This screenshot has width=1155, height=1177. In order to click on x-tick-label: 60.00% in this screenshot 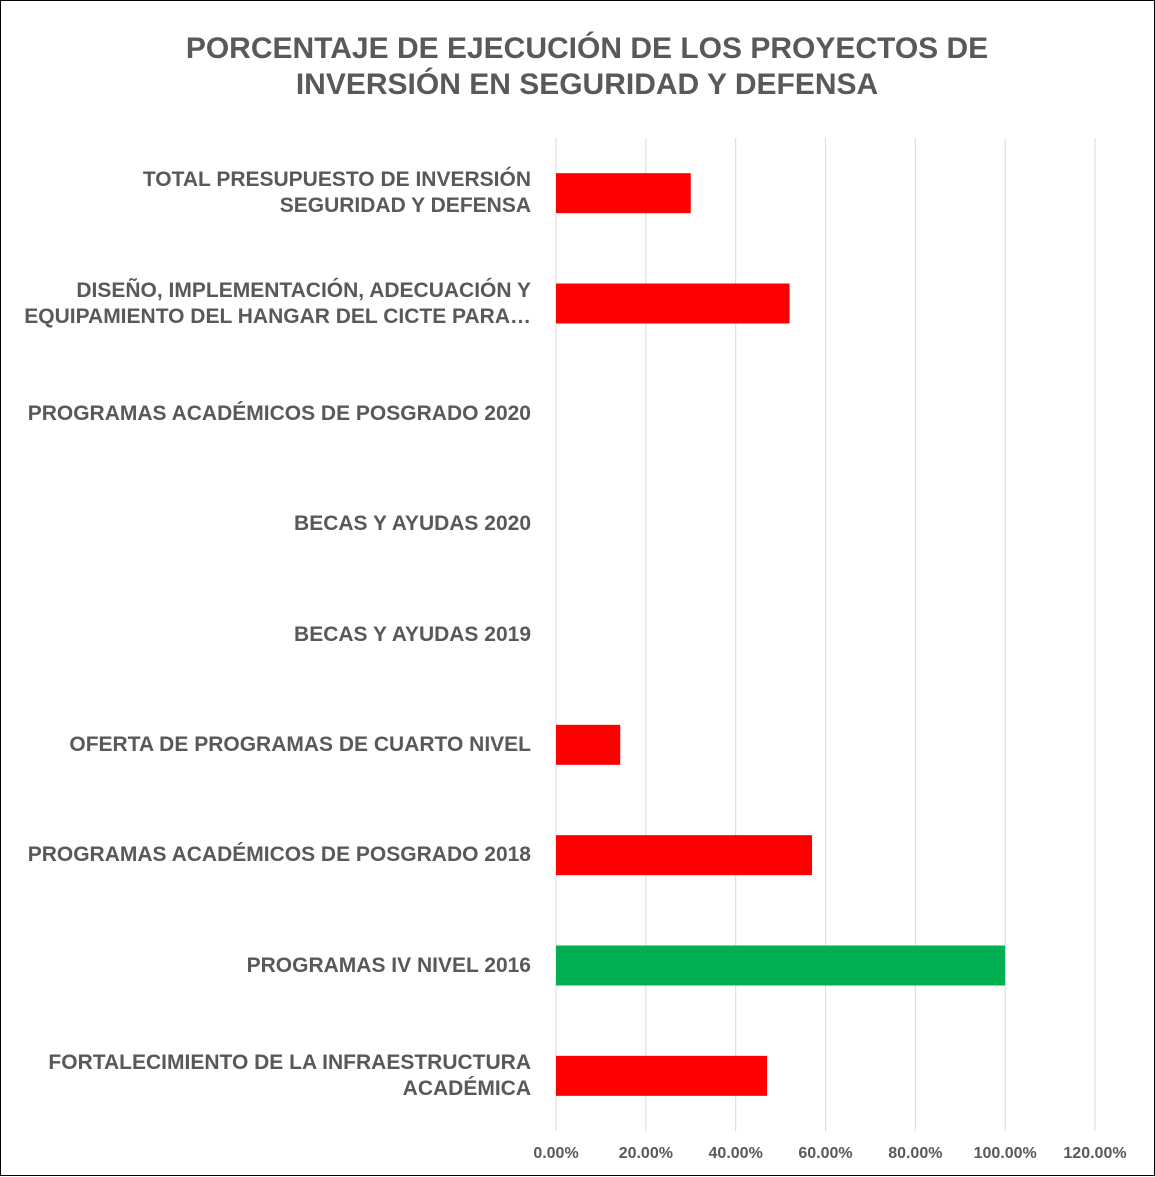, I will do `click(825, 1153)`.